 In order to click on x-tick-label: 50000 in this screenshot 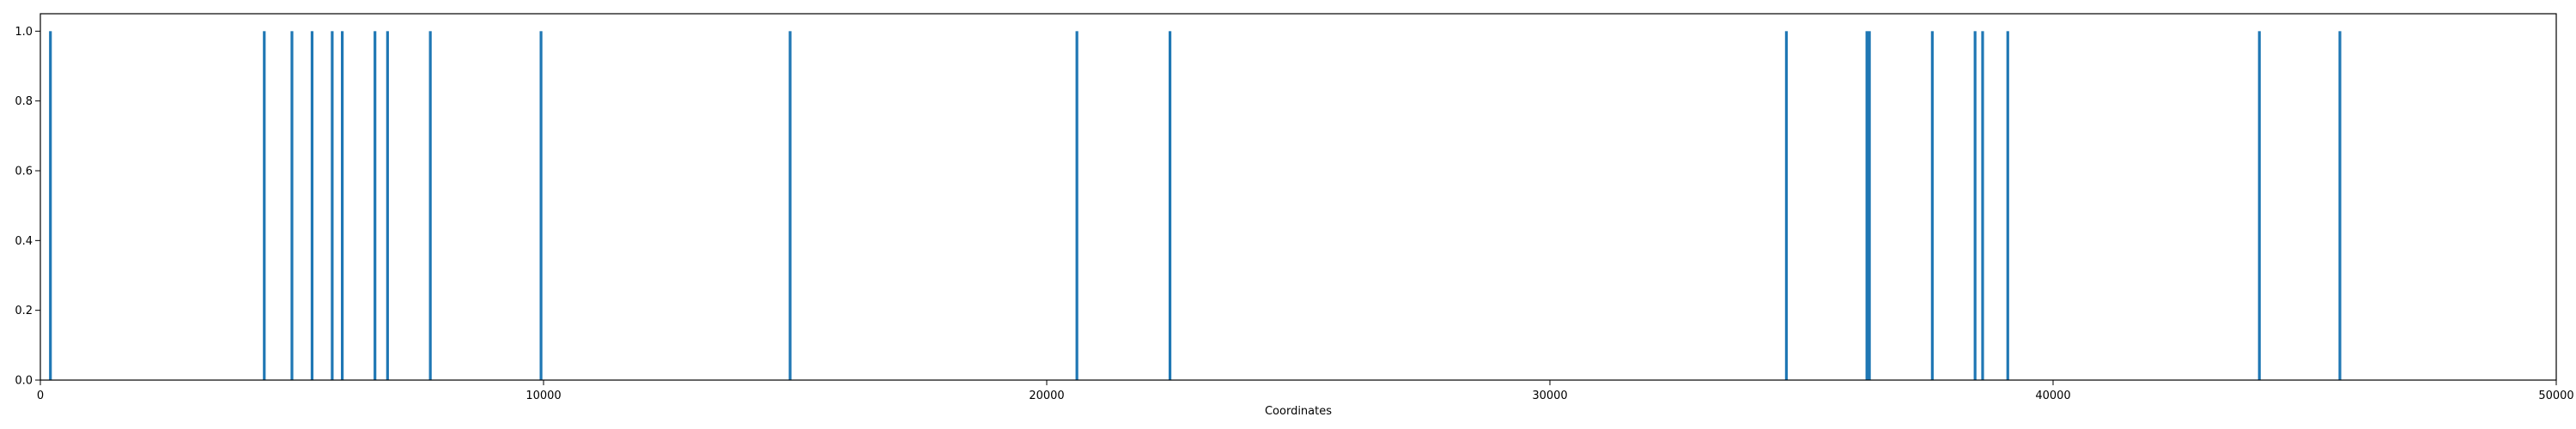, I will do `click(2555, 396)`.